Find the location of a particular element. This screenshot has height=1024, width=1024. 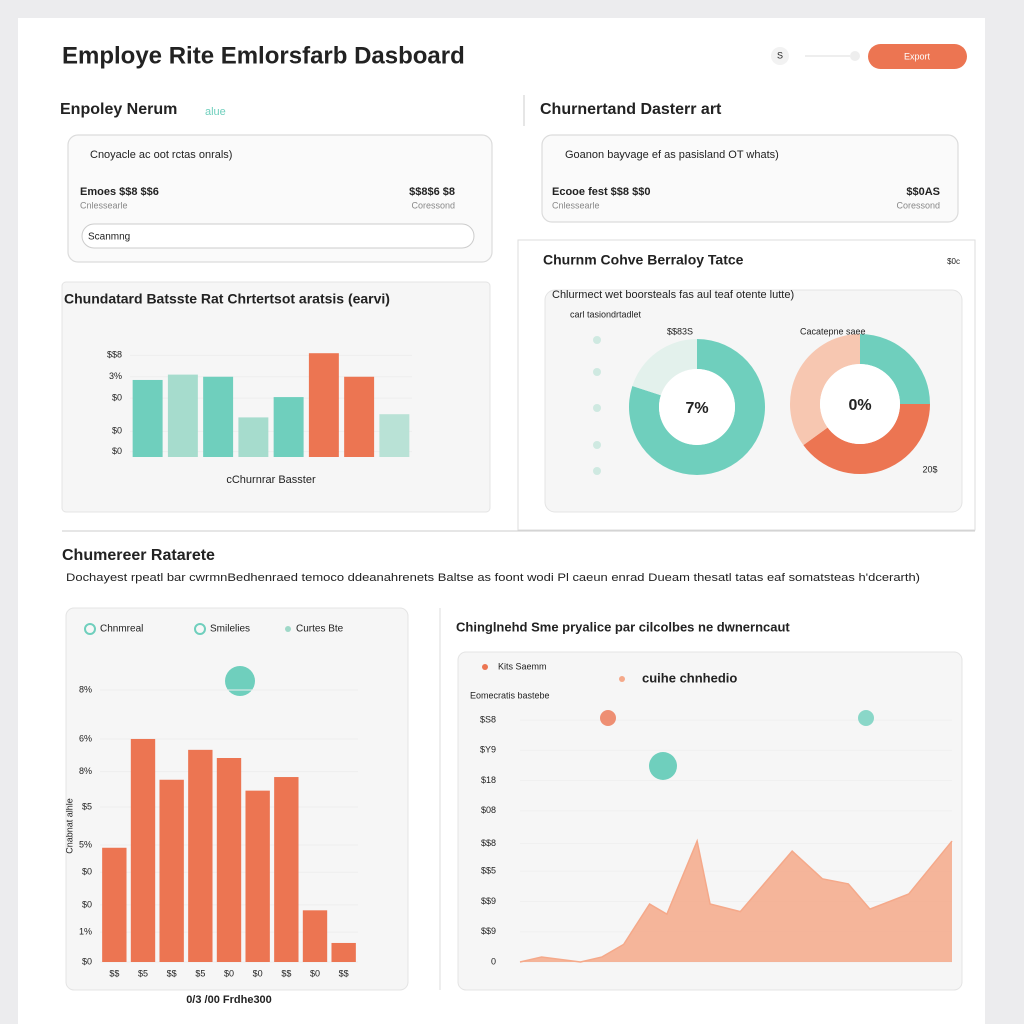

label: $S8 is located at coordinates (488, 719).